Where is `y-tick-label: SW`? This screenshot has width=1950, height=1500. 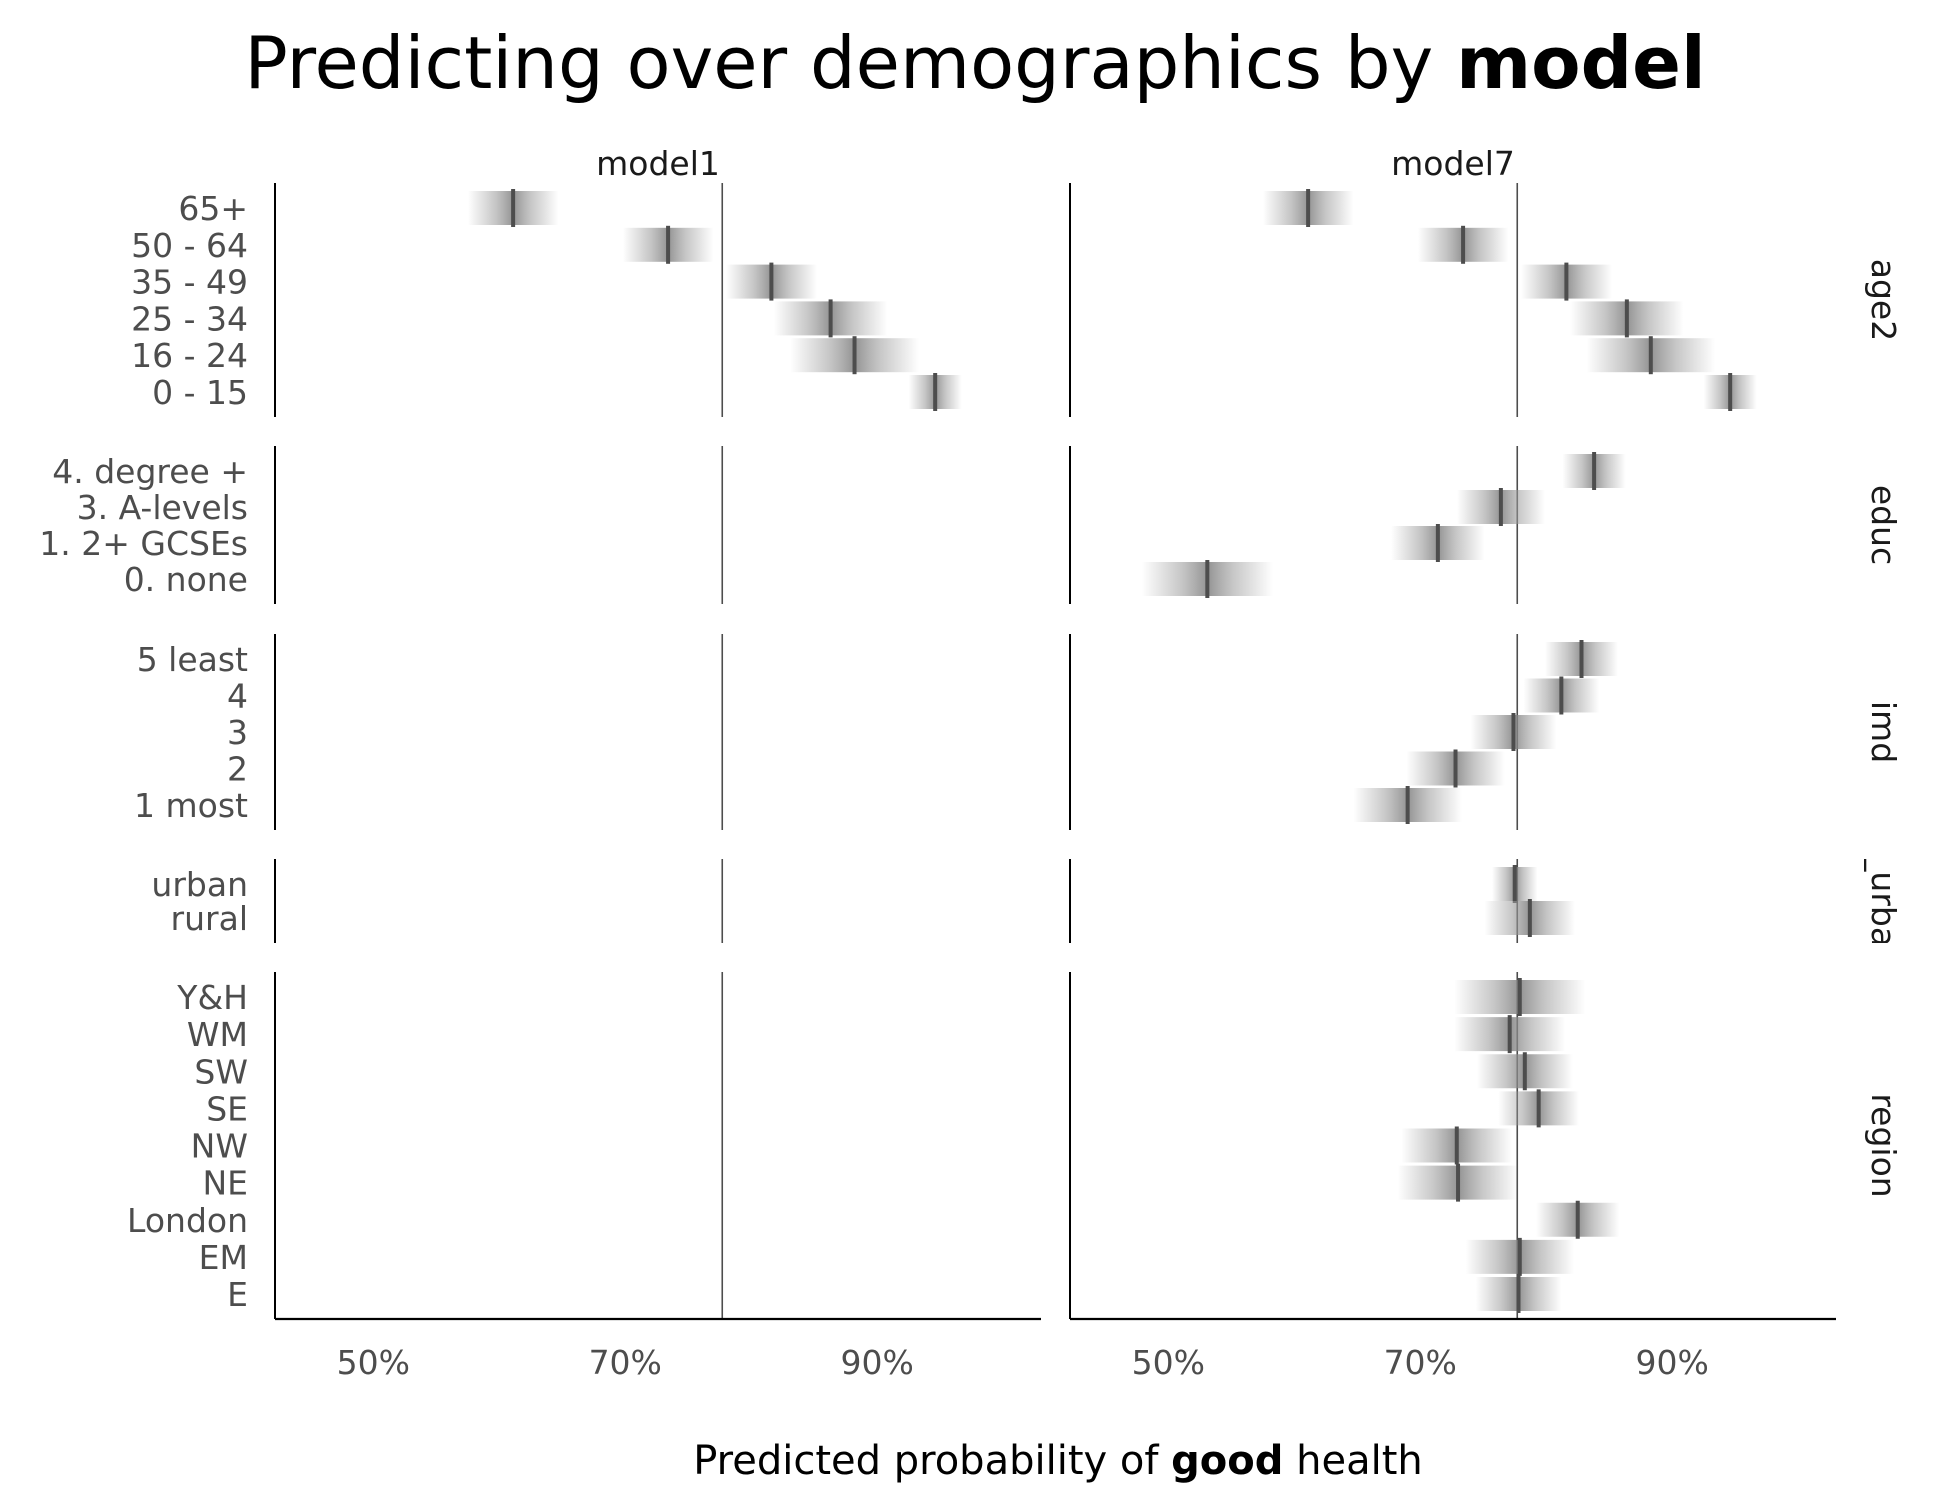 y-tick-label: SW is located at coordinates (221, 1071).